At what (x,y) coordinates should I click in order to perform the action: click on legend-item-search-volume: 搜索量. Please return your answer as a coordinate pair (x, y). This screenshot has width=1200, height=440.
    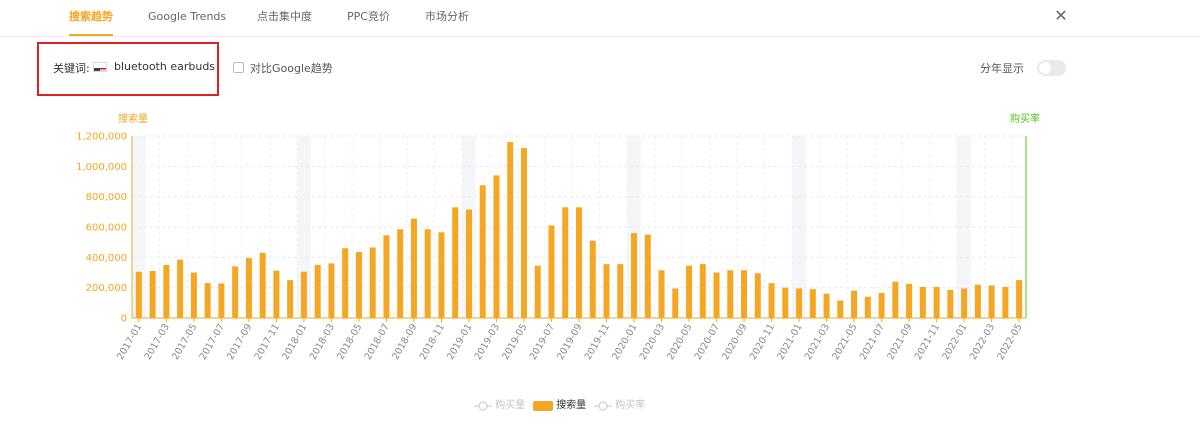
    Looking at the image, I should click on (559, 406).